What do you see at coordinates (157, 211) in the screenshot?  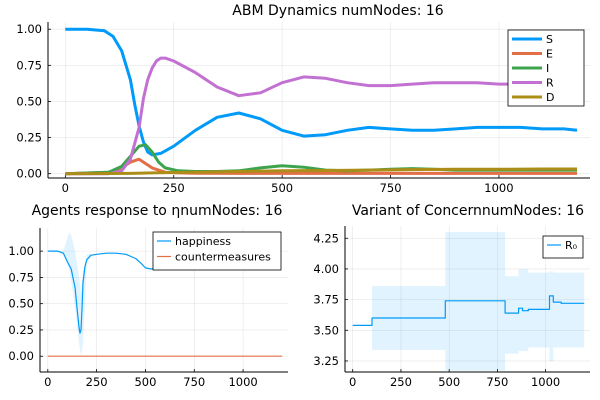 I see `chart-title: Agents response to ηnumNodes: 16` at bounding box center [157, 211].